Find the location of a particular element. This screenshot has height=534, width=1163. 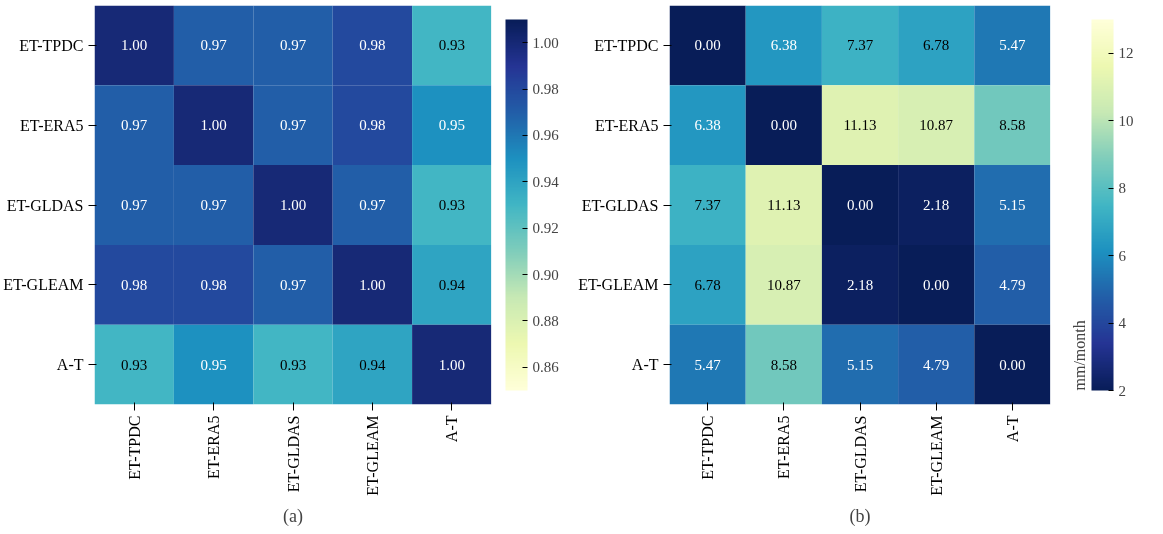

color-bar-label: 4 is located at coordinates (1122, 323).